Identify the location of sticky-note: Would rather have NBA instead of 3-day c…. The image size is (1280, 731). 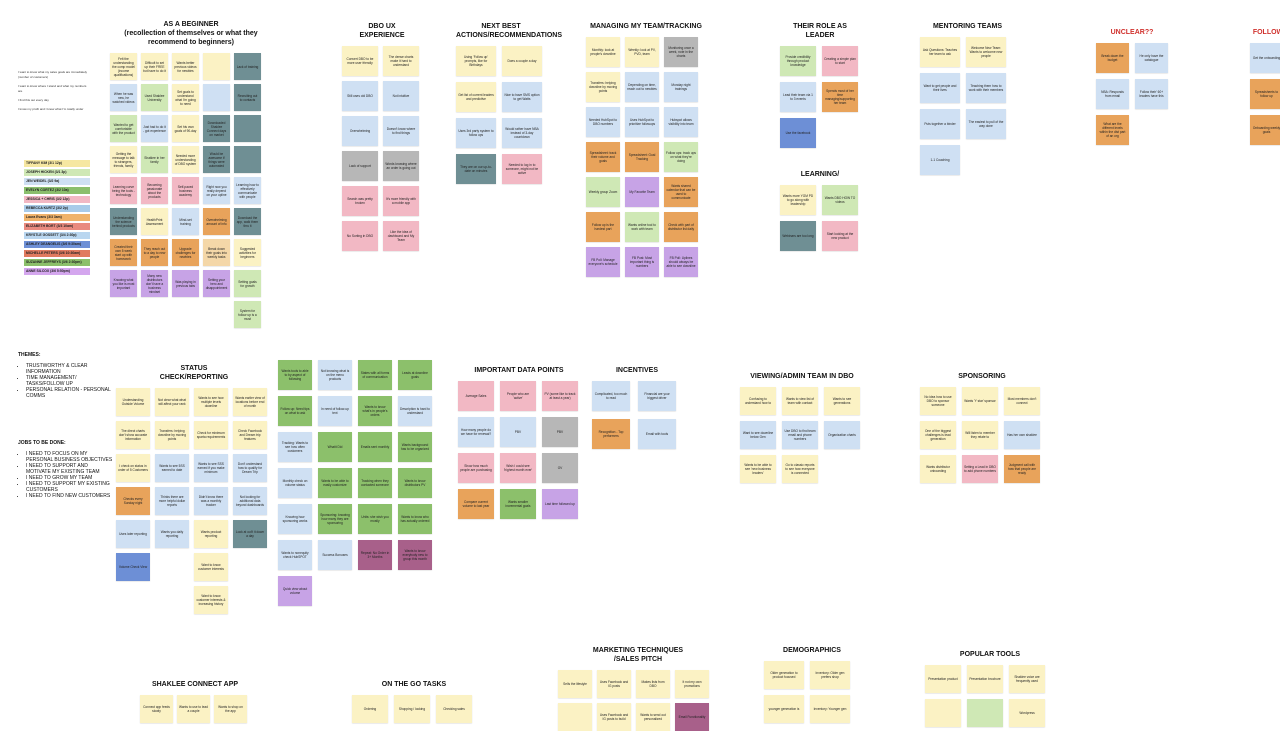
(522, 133).